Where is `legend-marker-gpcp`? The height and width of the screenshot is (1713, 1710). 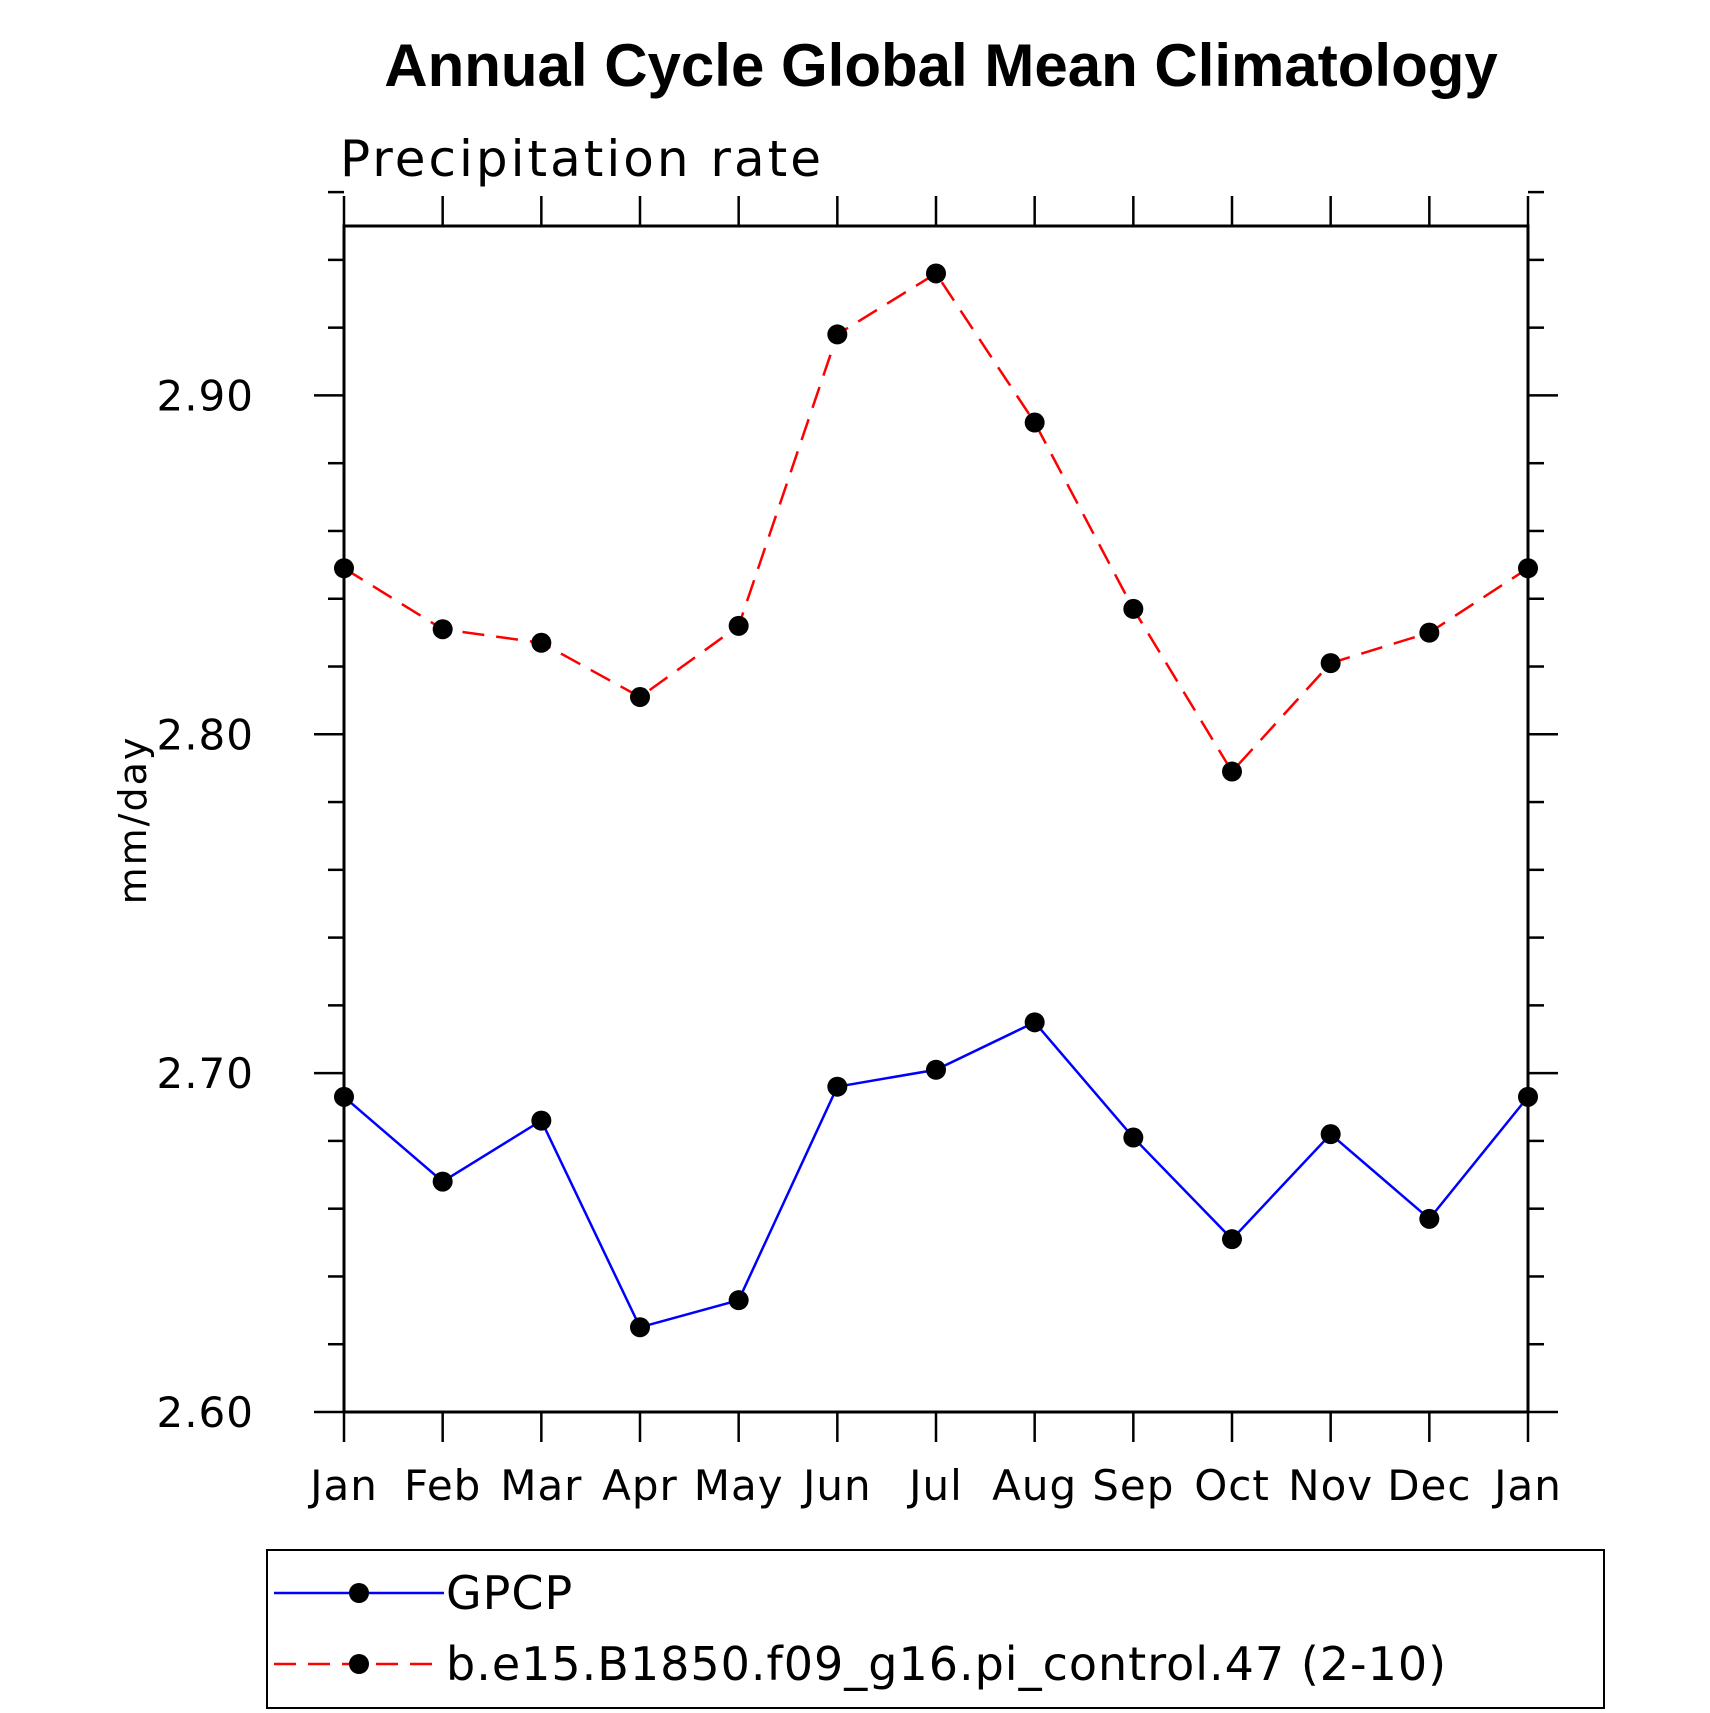
legend-marker-gpcp is located at coordinates (359, 1593).